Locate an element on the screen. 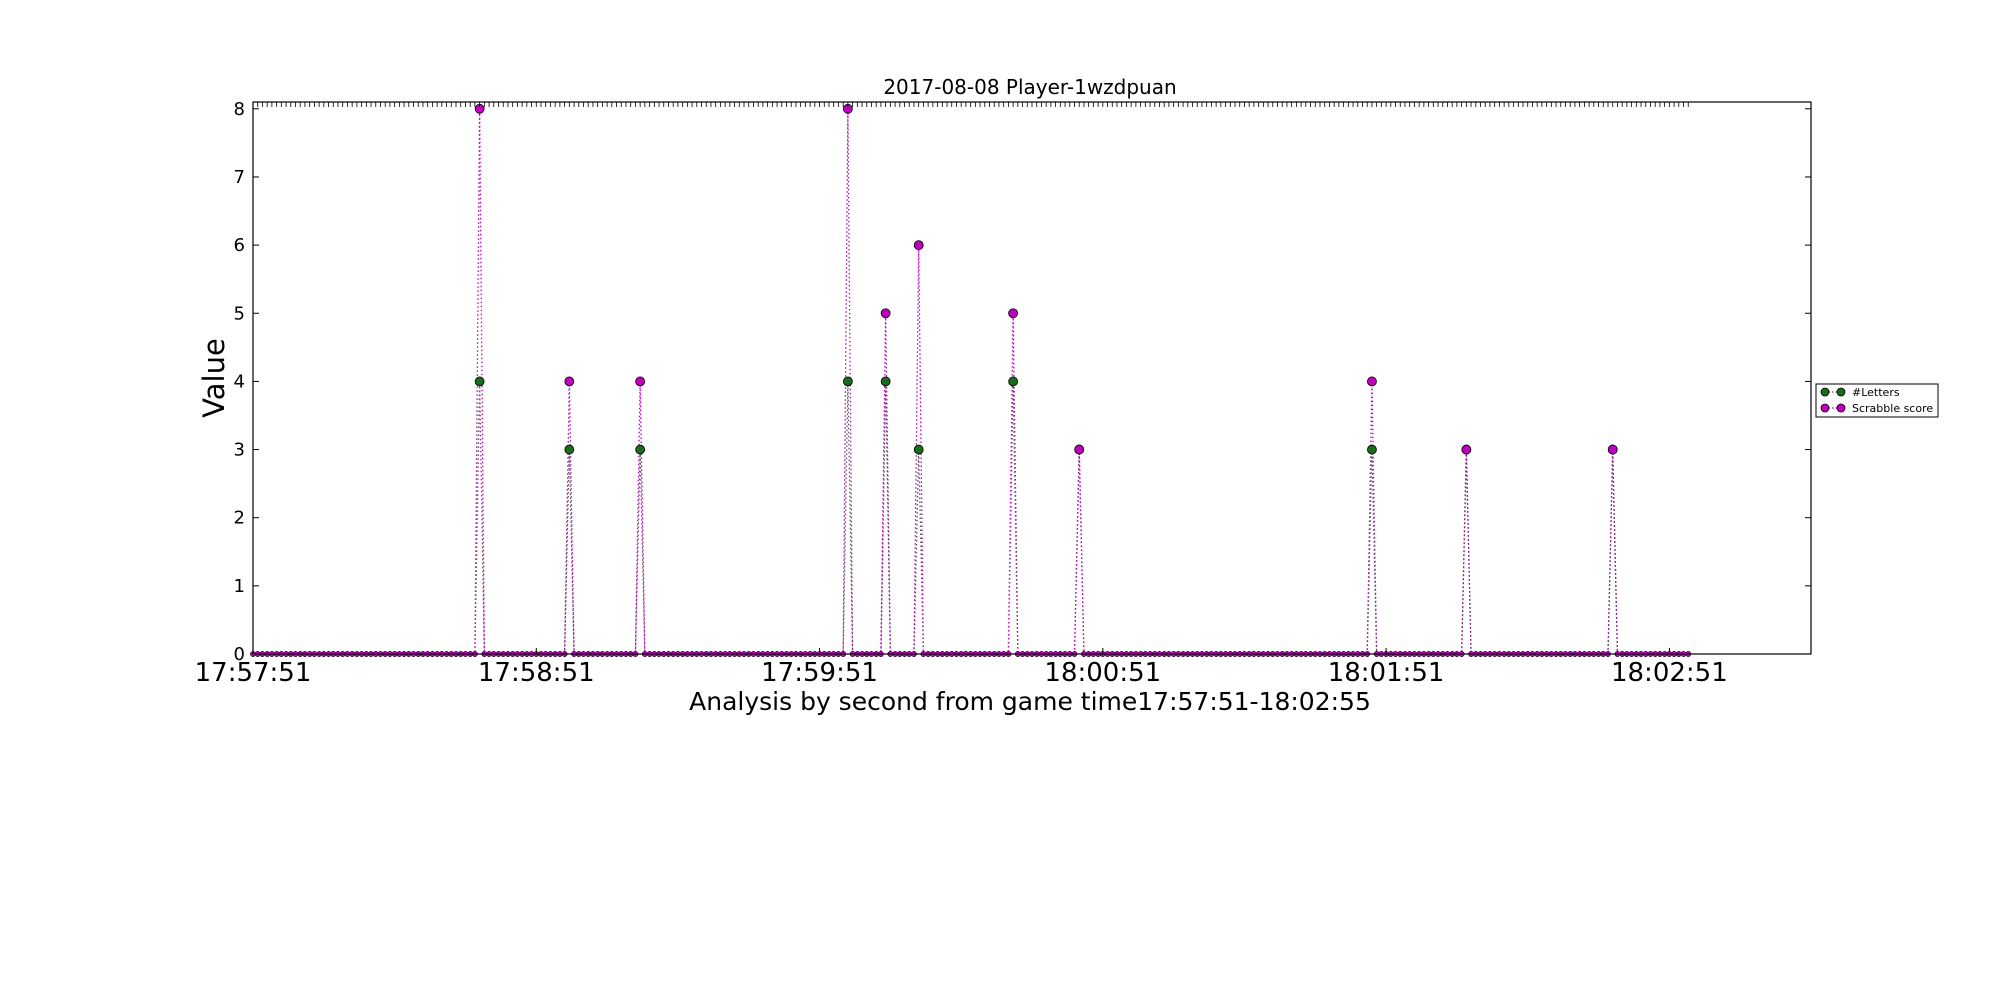  legend-label: Scrabble score is located at coordinates (1892, 408).